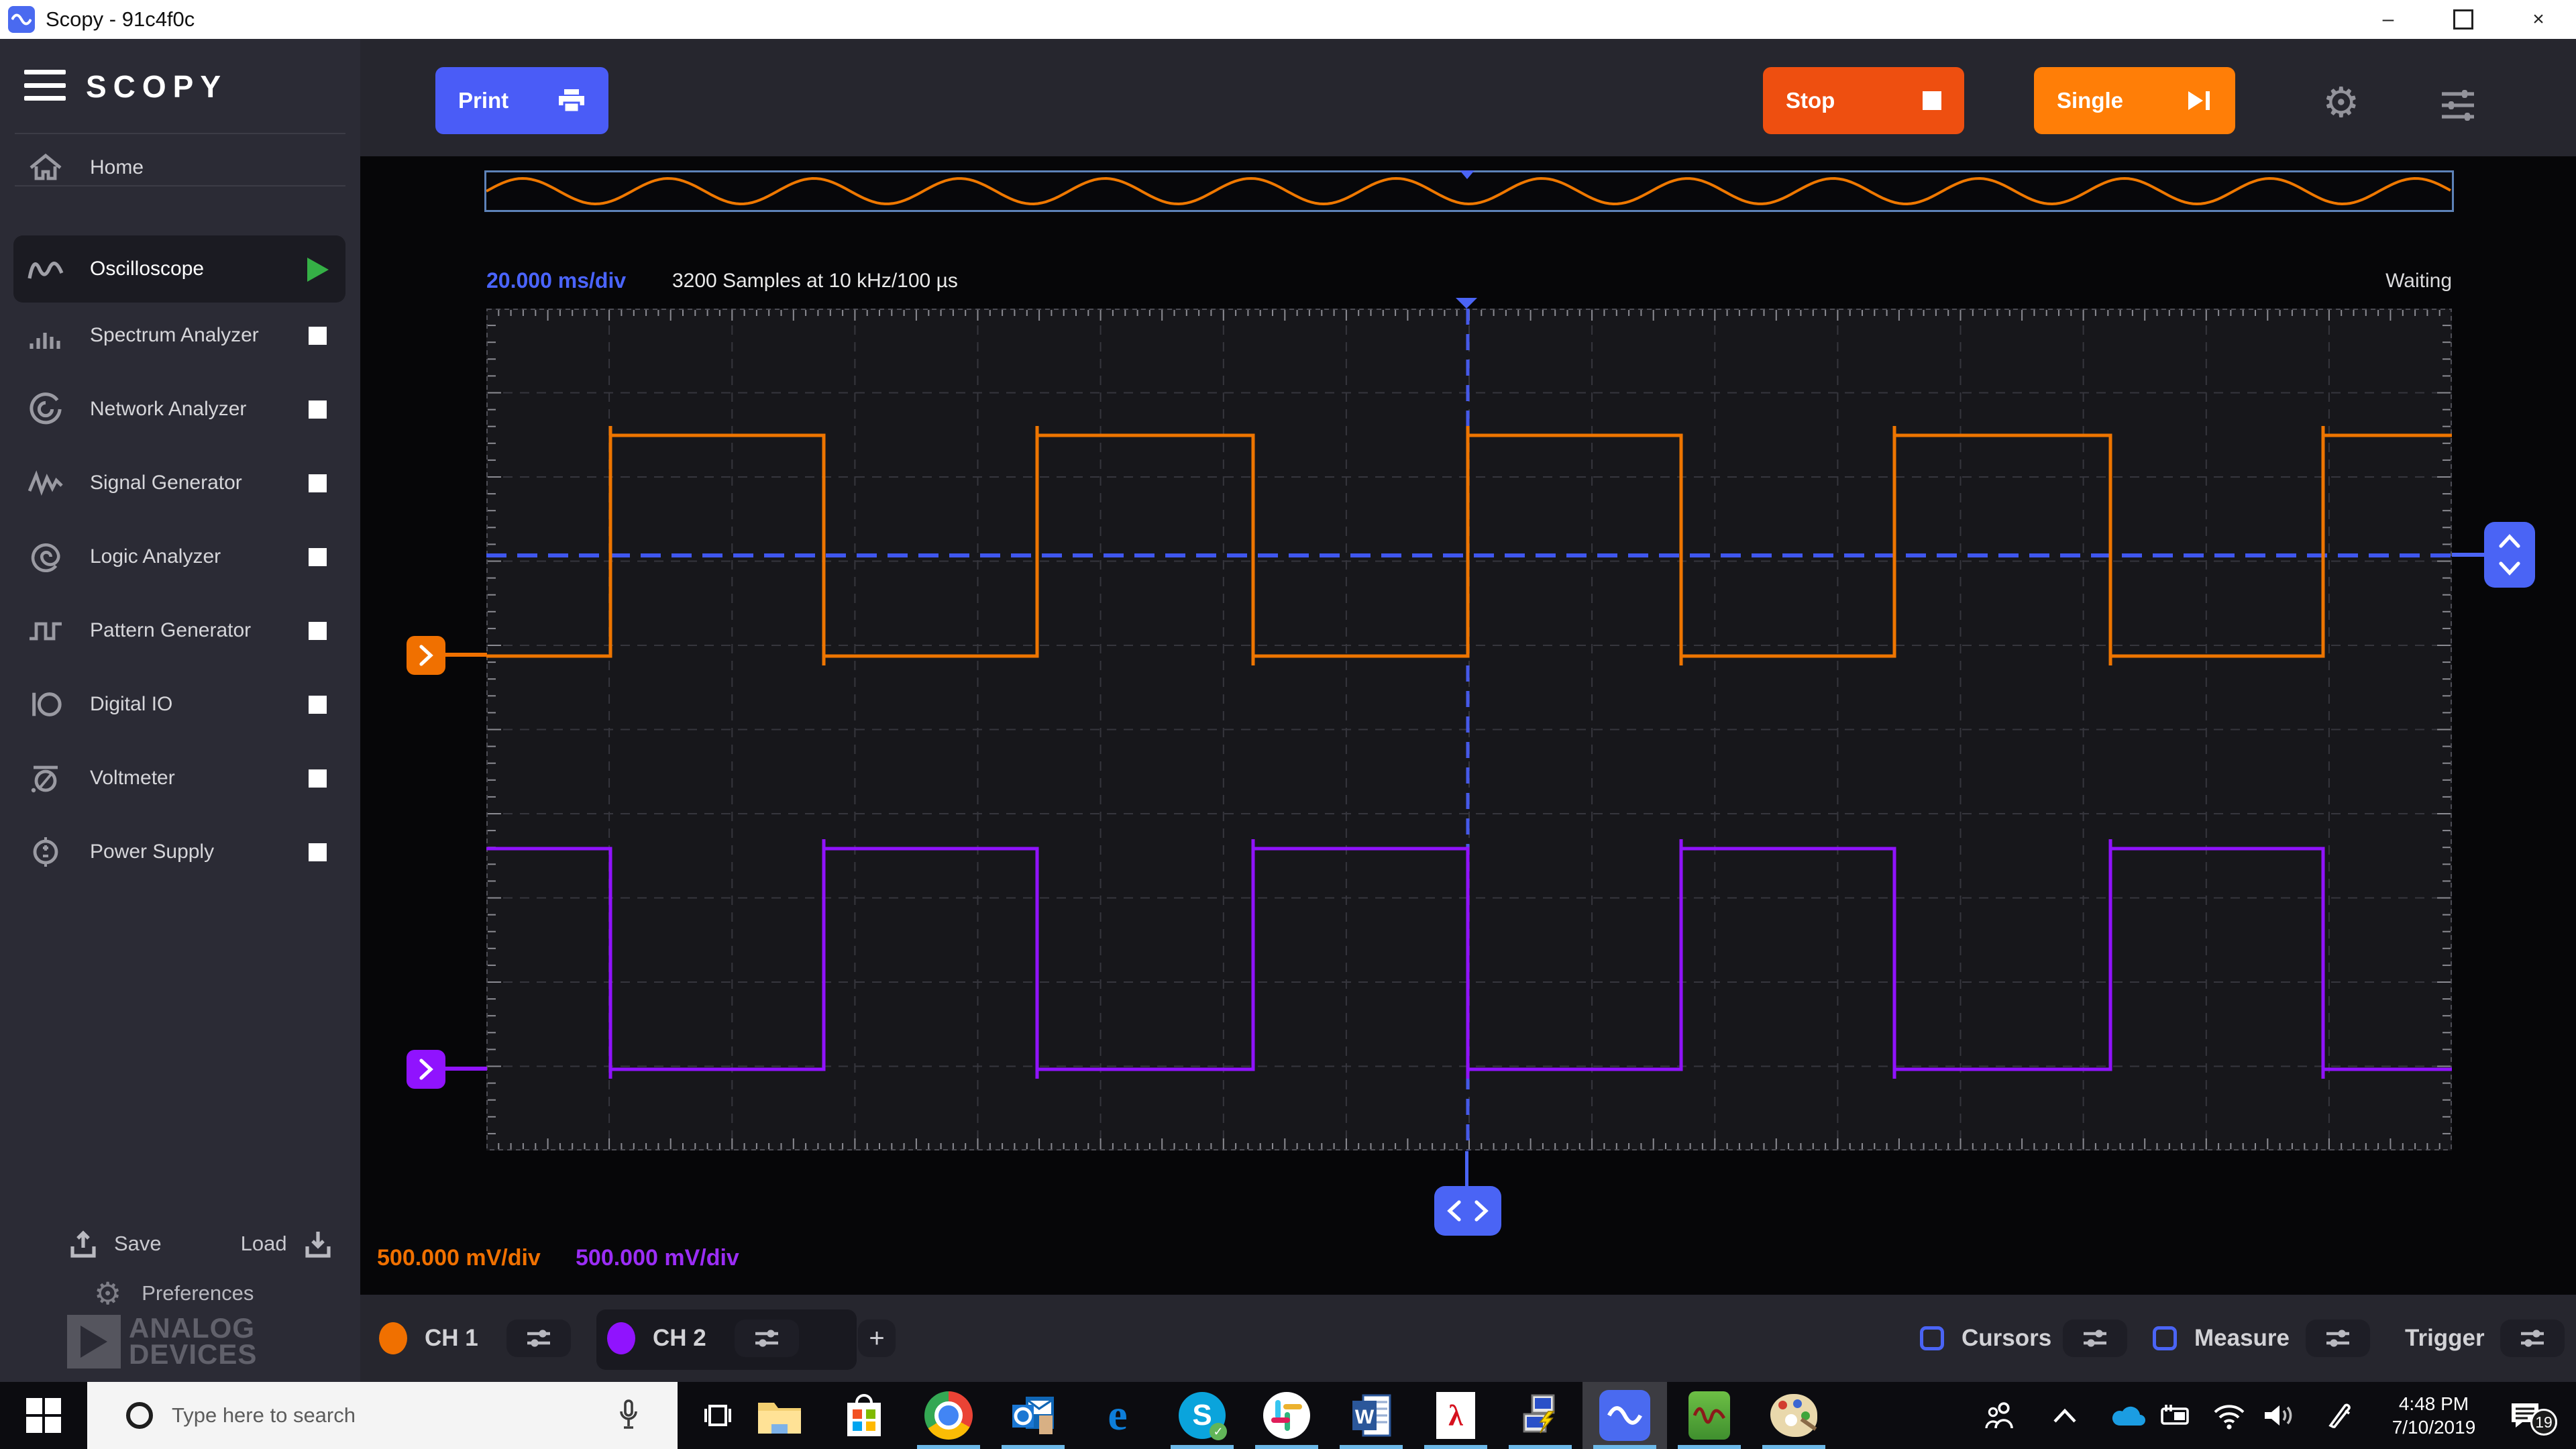  I want to click on sidebar-item-oscilloscope: Oscilloscope, so click(179, 269).